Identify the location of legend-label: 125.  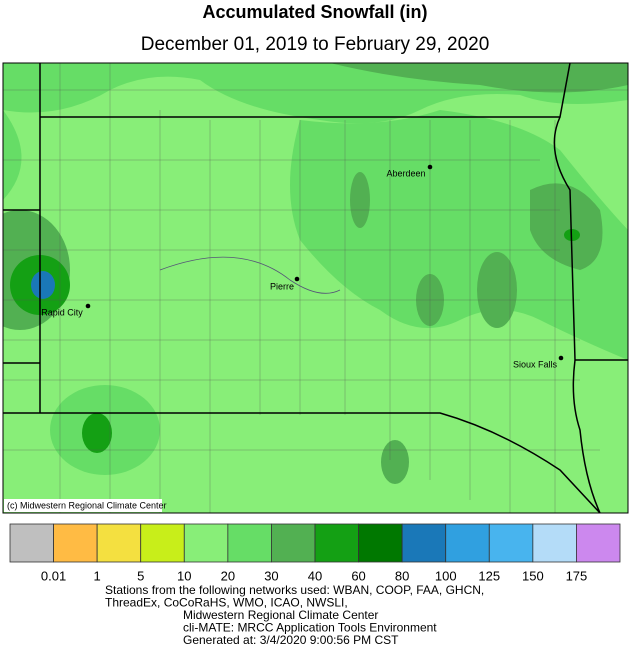
(489, 575).